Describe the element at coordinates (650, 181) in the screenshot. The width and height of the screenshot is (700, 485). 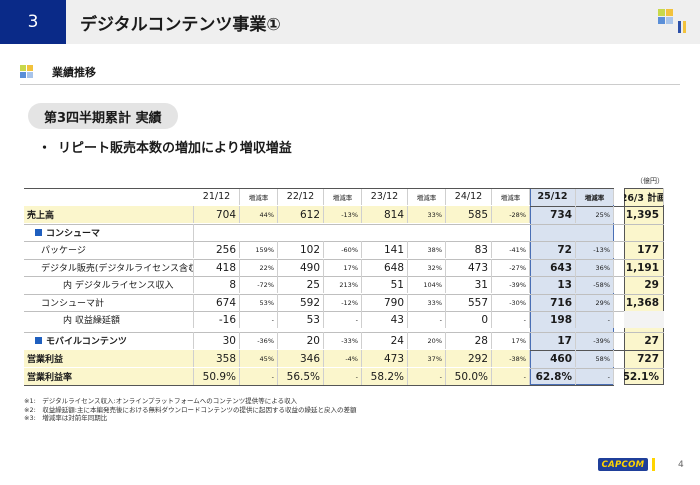
I see `unit-label: （億円）` at that location.